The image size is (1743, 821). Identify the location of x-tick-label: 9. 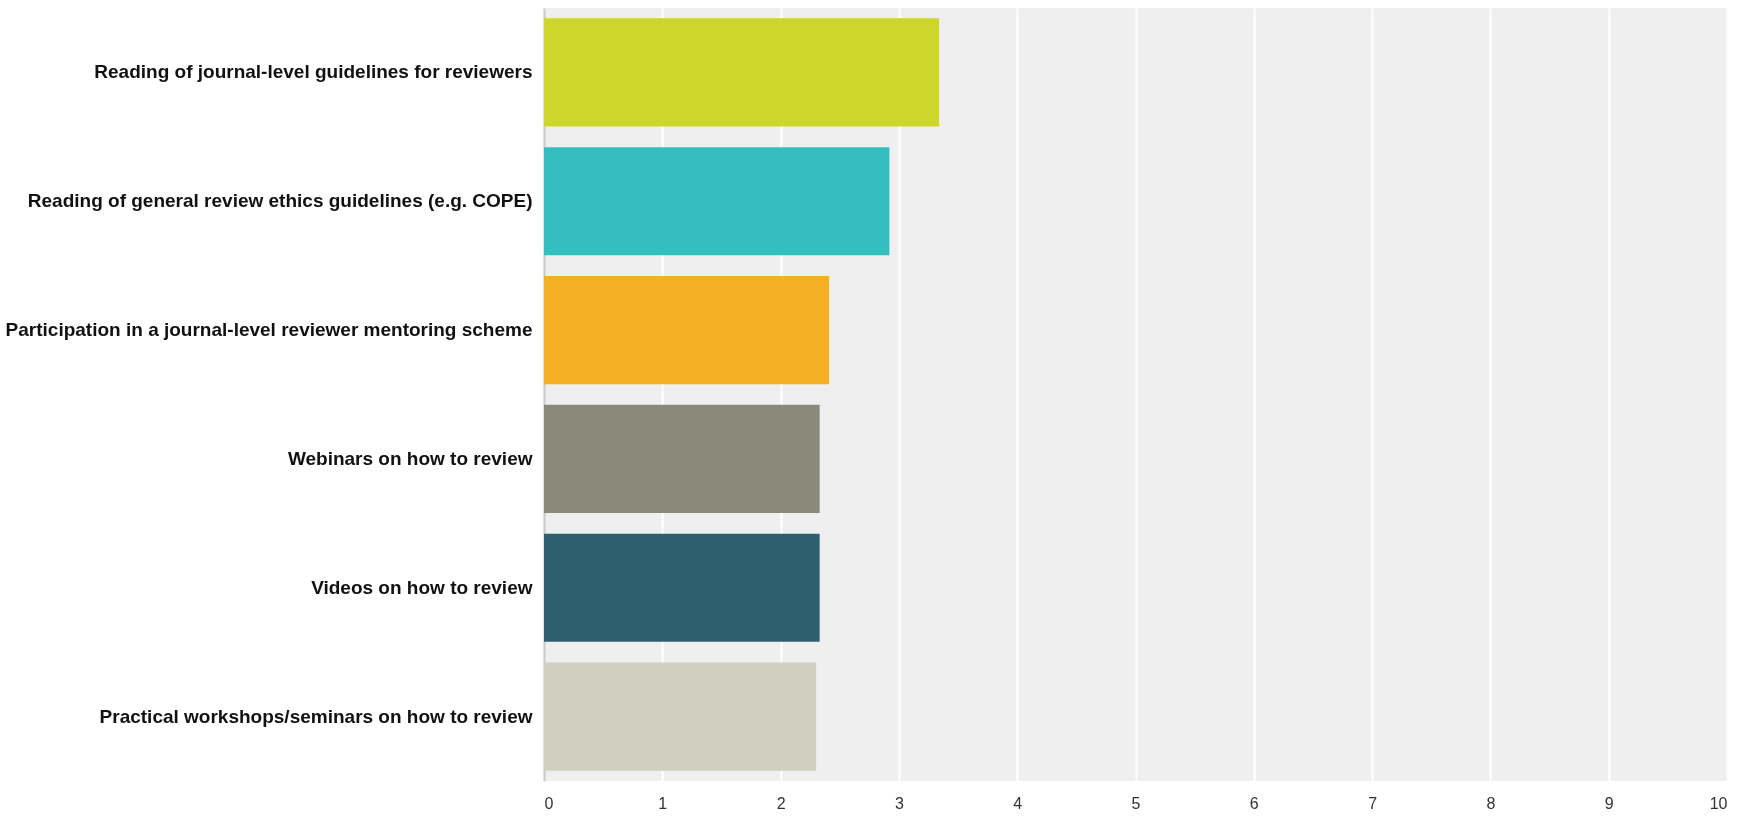
(1609, 803).